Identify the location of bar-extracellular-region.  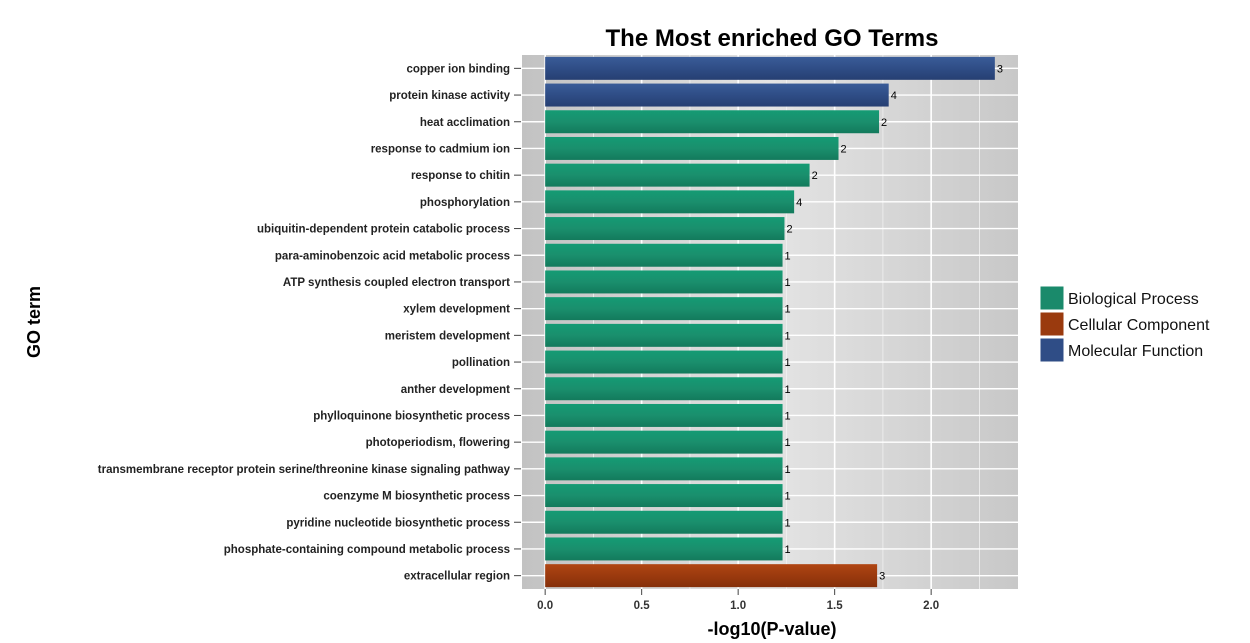
(711, 576).